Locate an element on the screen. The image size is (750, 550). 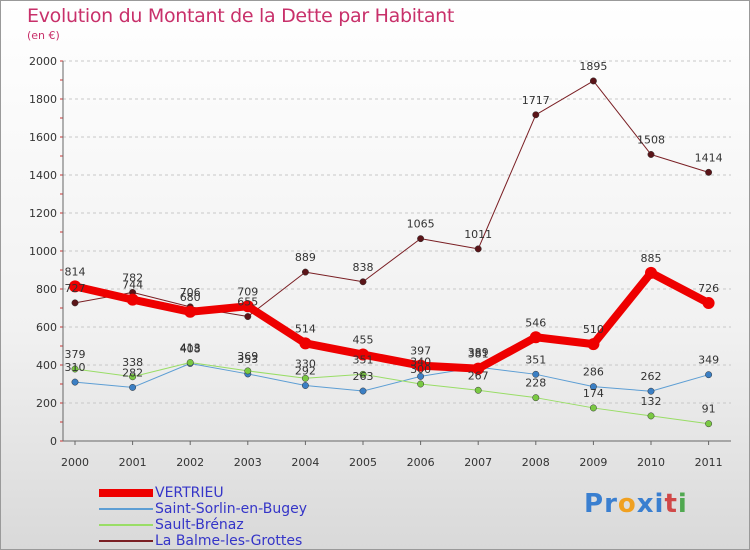
data-label: 408 is located at coordinates (190, 348).